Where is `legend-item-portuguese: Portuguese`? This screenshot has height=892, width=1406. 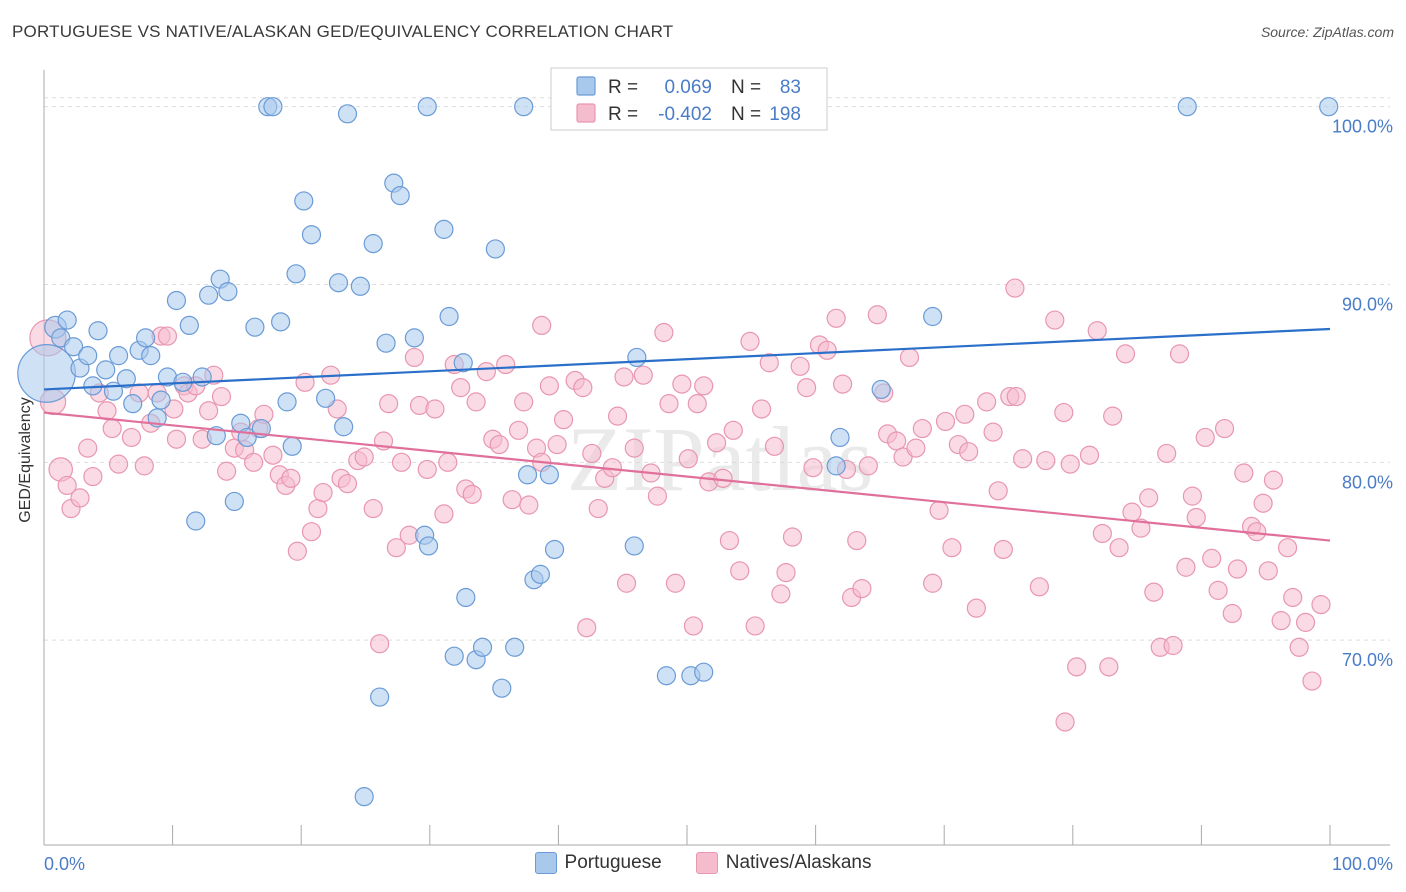 legend-item-portuguese: Portuguese is located at coordinates (598, 863).